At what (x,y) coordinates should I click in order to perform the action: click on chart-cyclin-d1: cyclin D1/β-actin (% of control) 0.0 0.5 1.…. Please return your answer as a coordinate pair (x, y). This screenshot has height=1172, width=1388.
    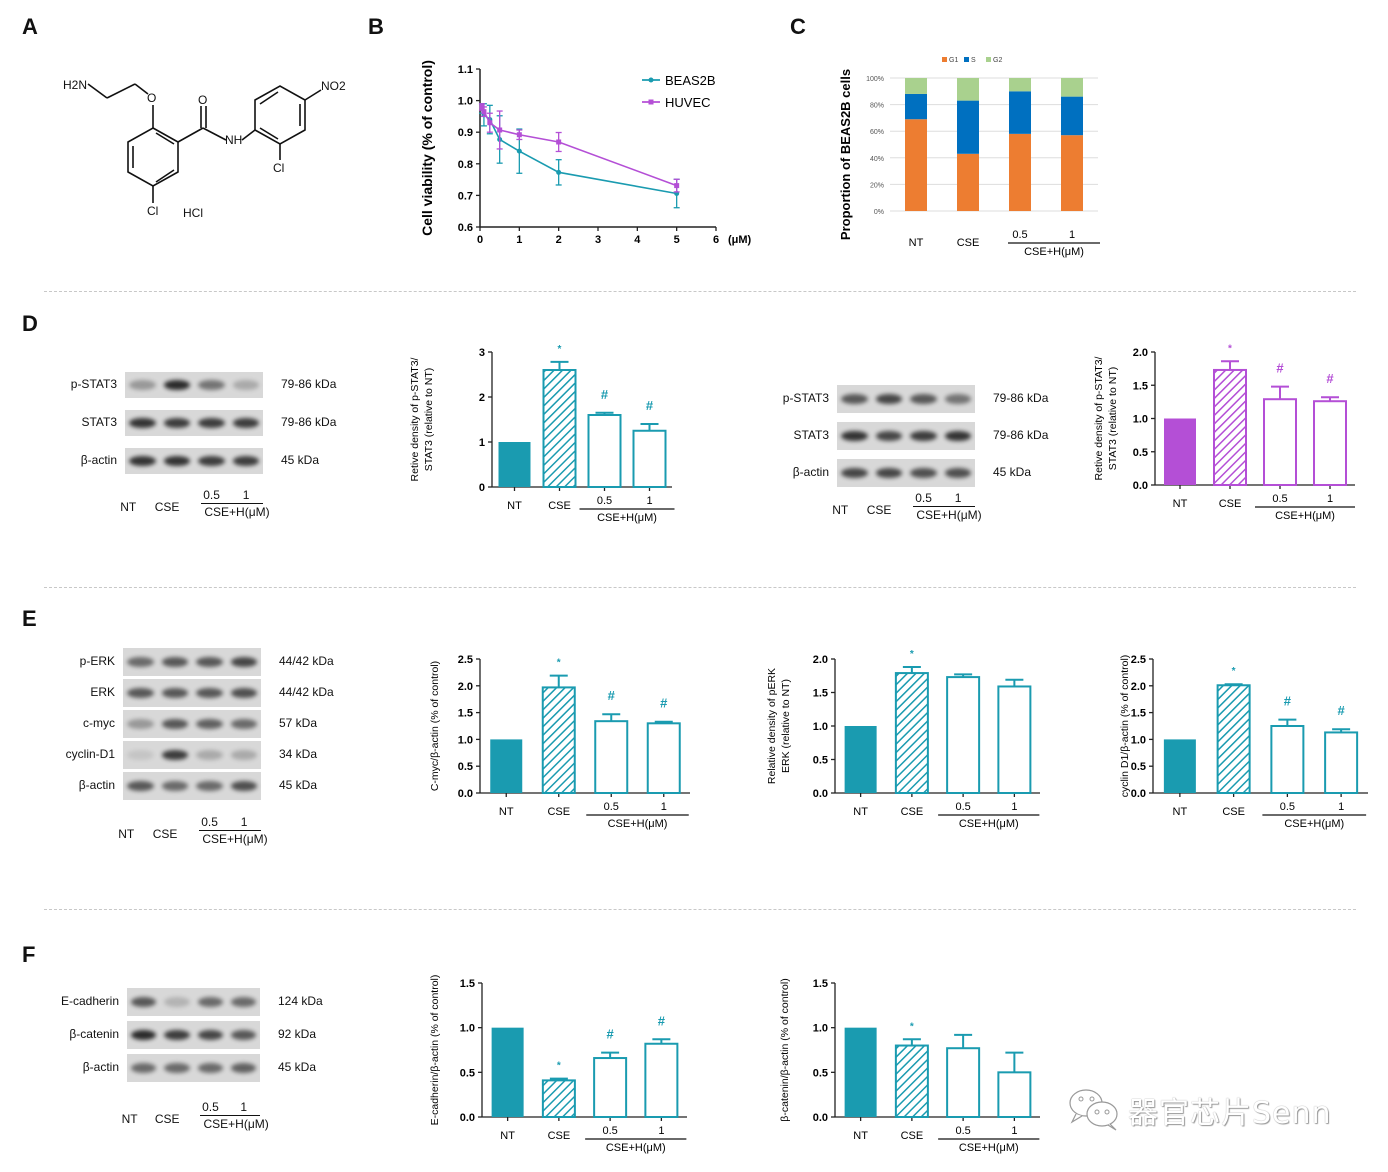
    Looking at the image, I should click on (1243, 742).